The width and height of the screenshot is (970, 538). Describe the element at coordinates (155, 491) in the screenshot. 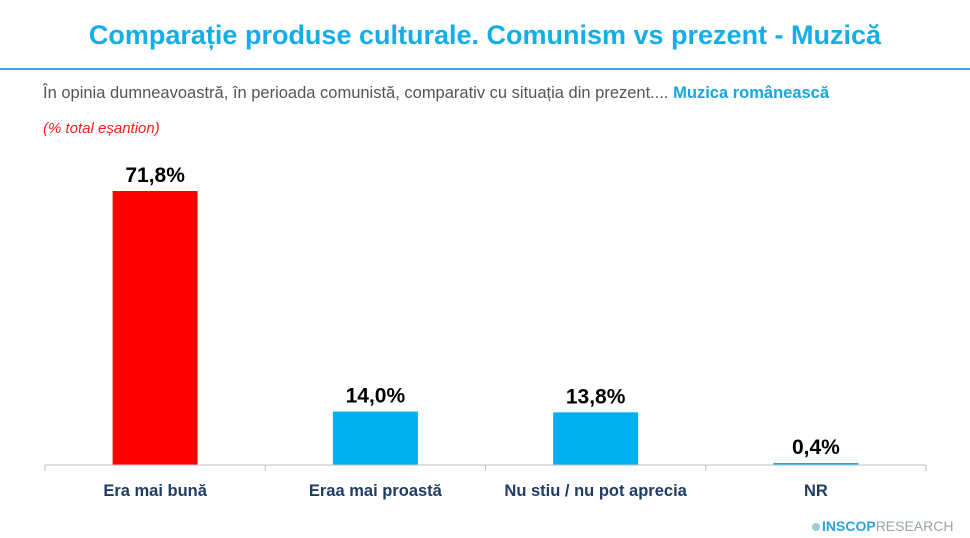

I see `category-label: Era mai bună` at that location.